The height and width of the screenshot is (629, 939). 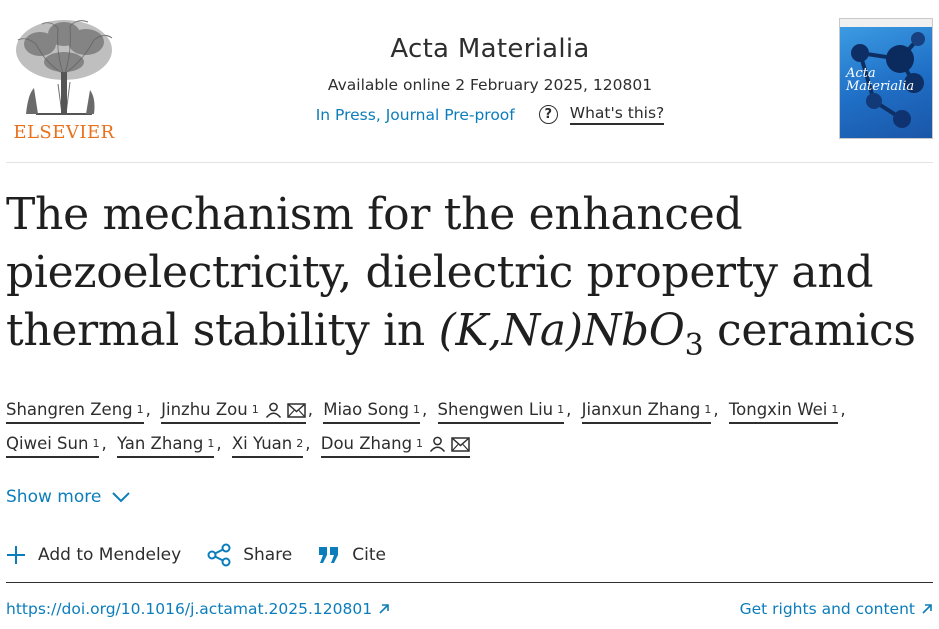 What do you see at coordinates (54, 497) in the screenshot?
I see `show-more-label: Show more` at bounding box center [54, 497].